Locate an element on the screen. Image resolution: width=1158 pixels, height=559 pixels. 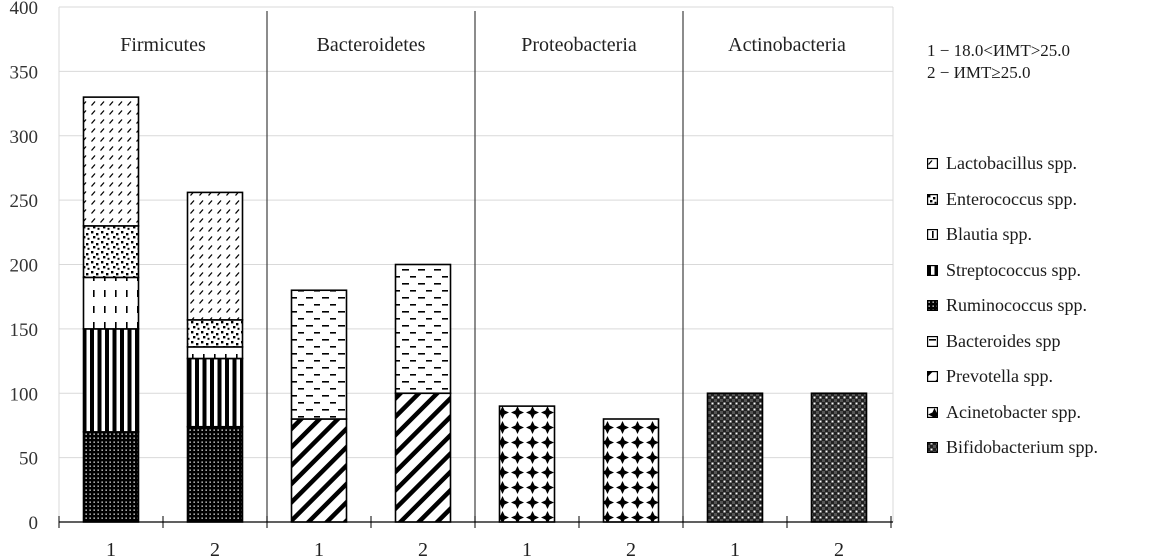
legend-item: Prevotella spp. is located at coordinates (1042, 377).